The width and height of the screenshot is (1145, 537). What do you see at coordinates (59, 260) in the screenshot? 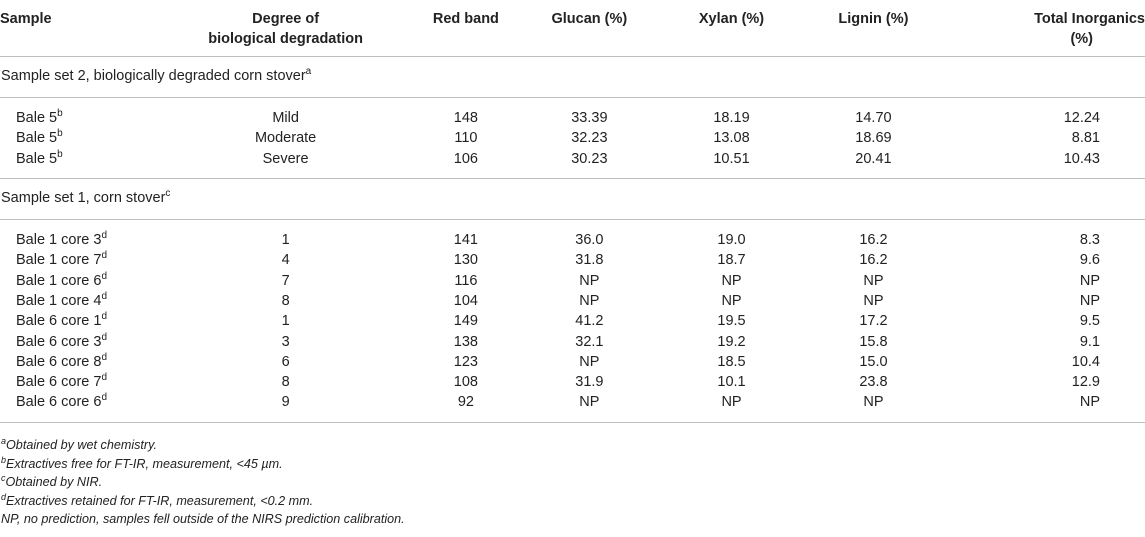
I see `cell-sample-text: Bale 1 core 7` at bounding box center [59, 260].